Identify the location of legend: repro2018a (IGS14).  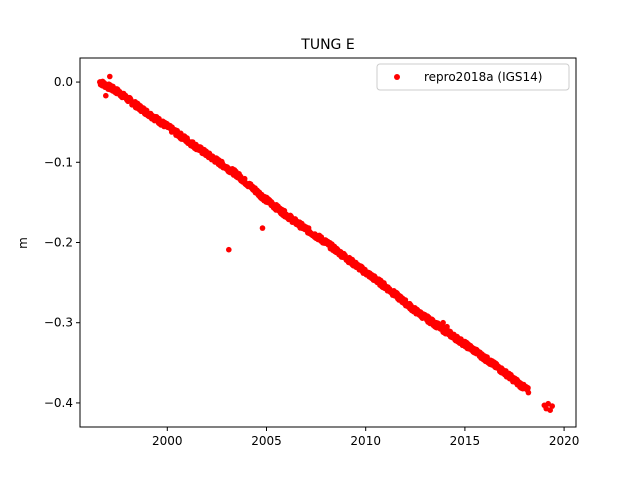
(473, 77).